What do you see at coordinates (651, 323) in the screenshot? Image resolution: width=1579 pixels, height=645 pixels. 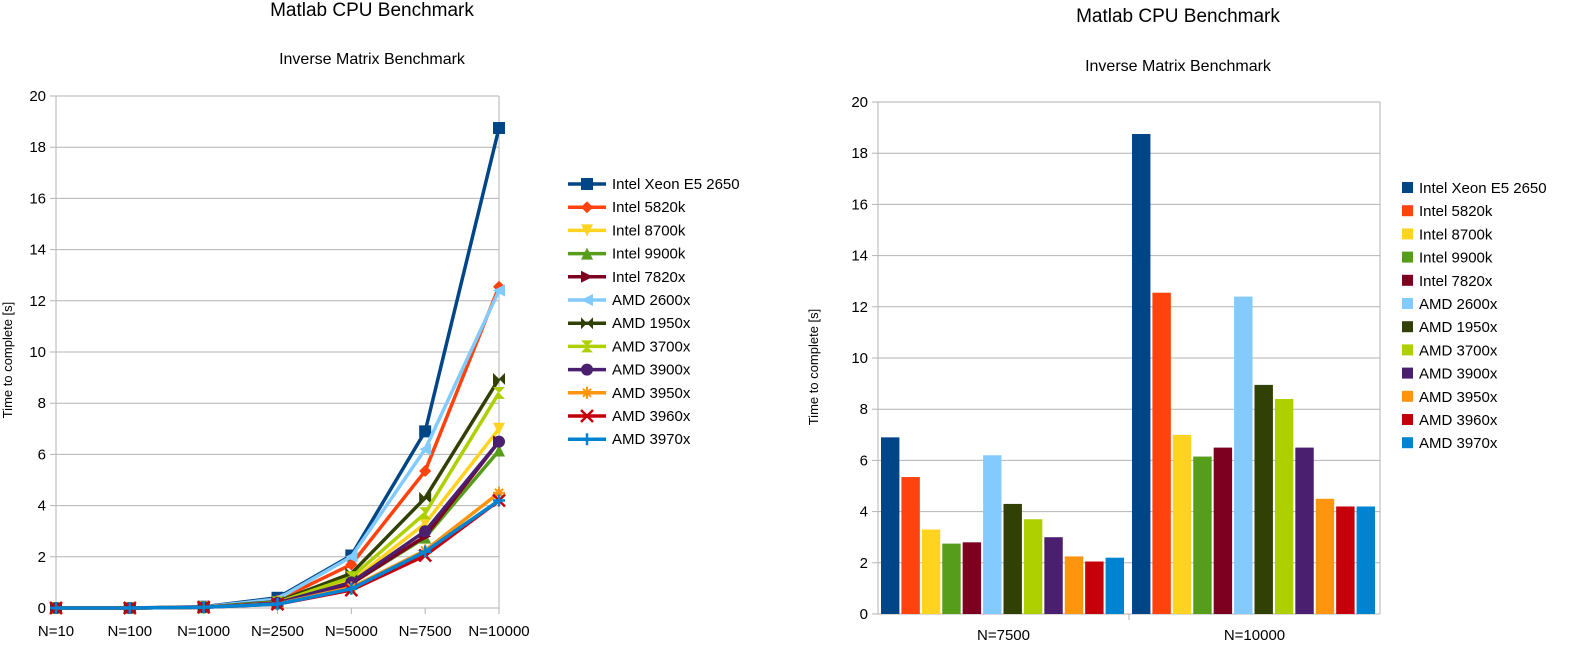 I see `lc-legend-label: AMD 1950x` at bounding box center [651, 323].